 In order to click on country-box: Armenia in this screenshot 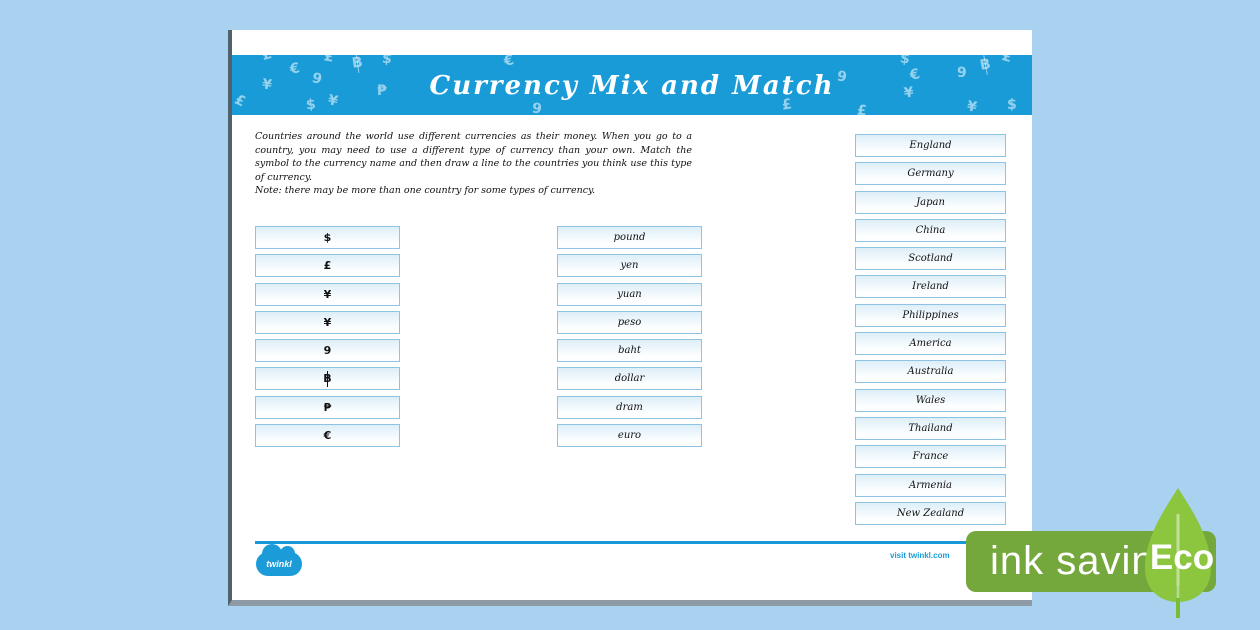, I will do `click(930, 485)`.